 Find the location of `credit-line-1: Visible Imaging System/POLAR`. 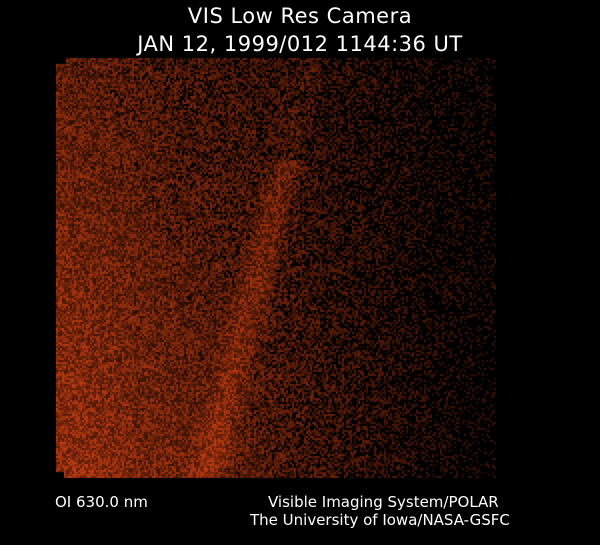

credit-line-1: Visible Imaging System/POLAR is located at coordinates (383, 502).